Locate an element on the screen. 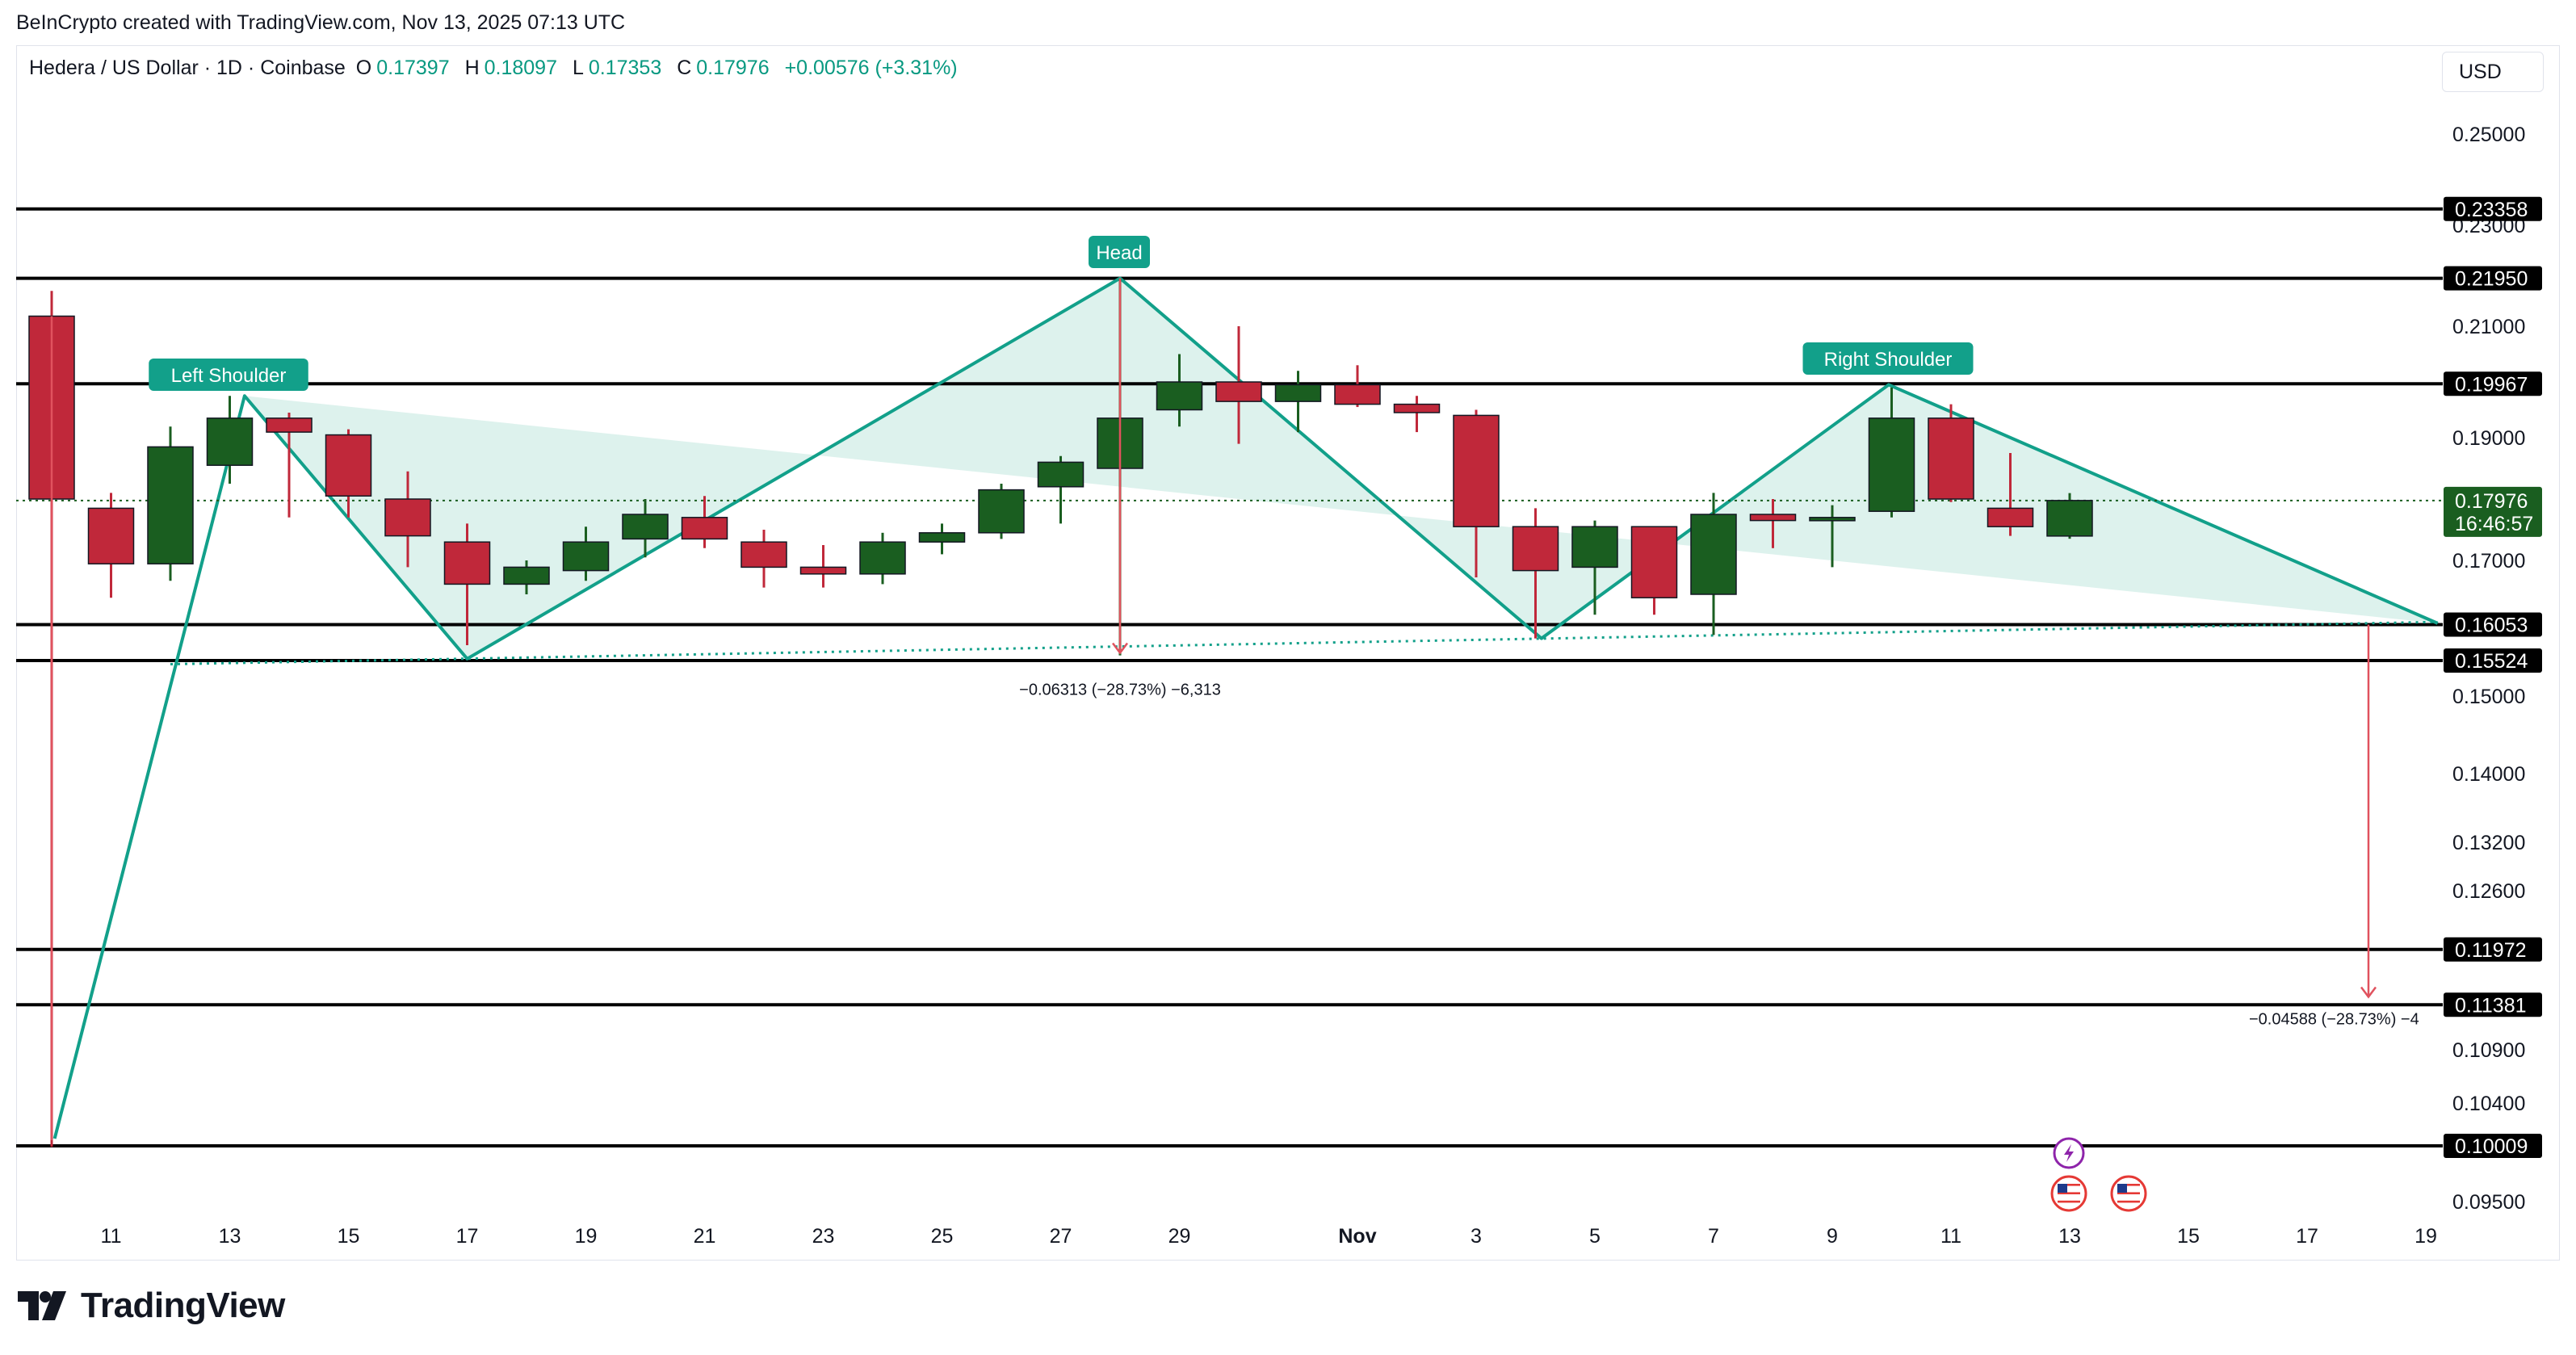 This screenshot has height=1355, width=2576. x-tick-label: 25 is located at coordinates (942, 1237).